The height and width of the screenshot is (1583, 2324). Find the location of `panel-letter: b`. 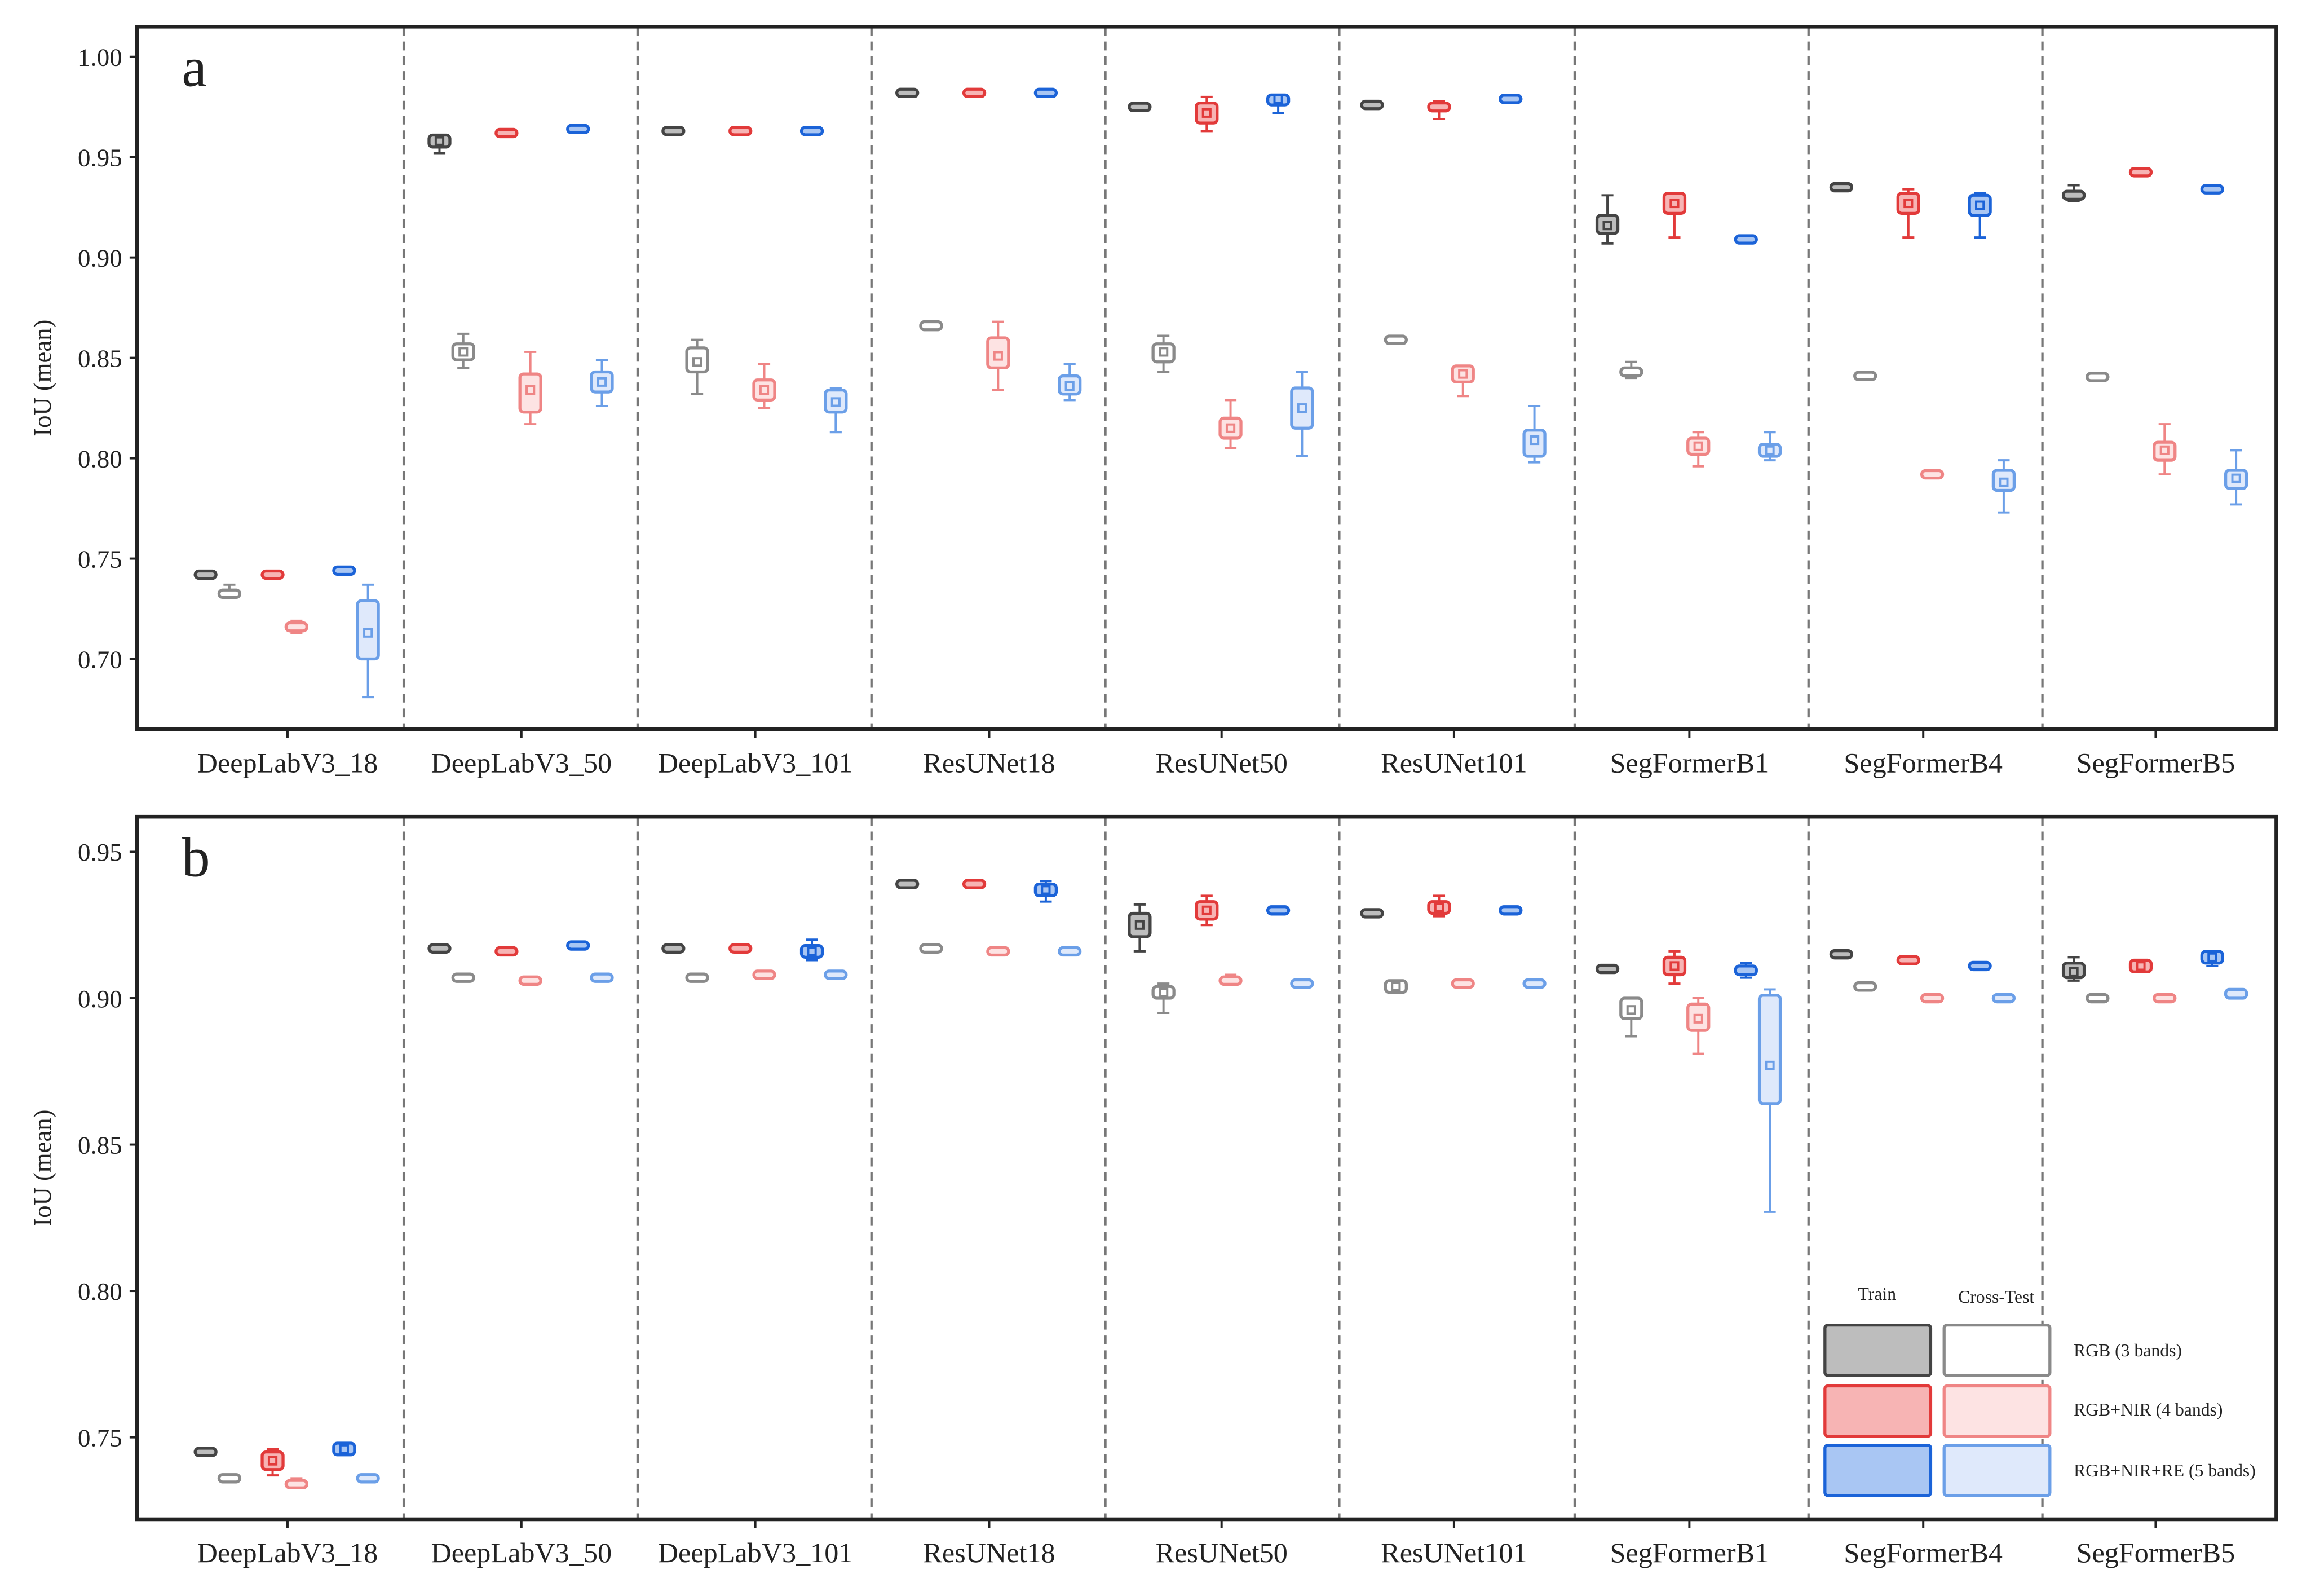

panel-letter: b is located at coordinates (196, 857).